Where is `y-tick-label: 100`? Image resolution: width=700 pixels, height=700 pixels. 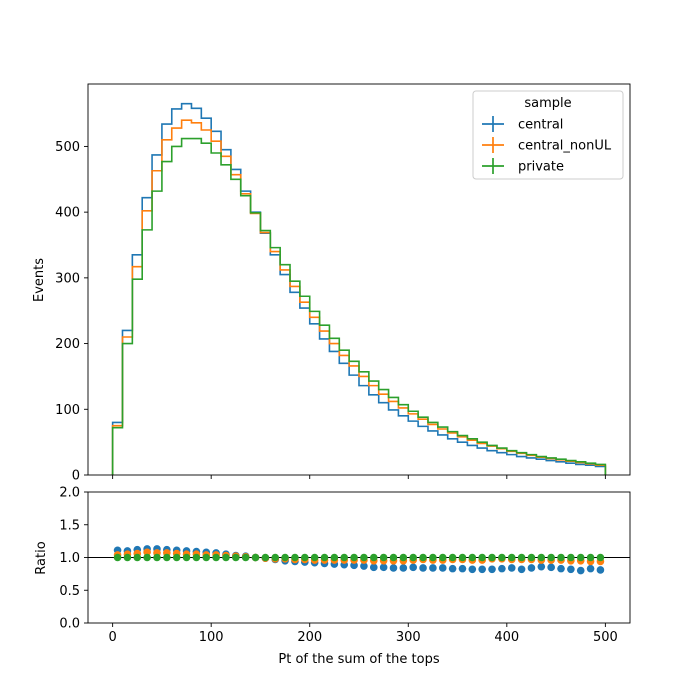
y-tick-label: 100 is located at coordinates (67, 410).